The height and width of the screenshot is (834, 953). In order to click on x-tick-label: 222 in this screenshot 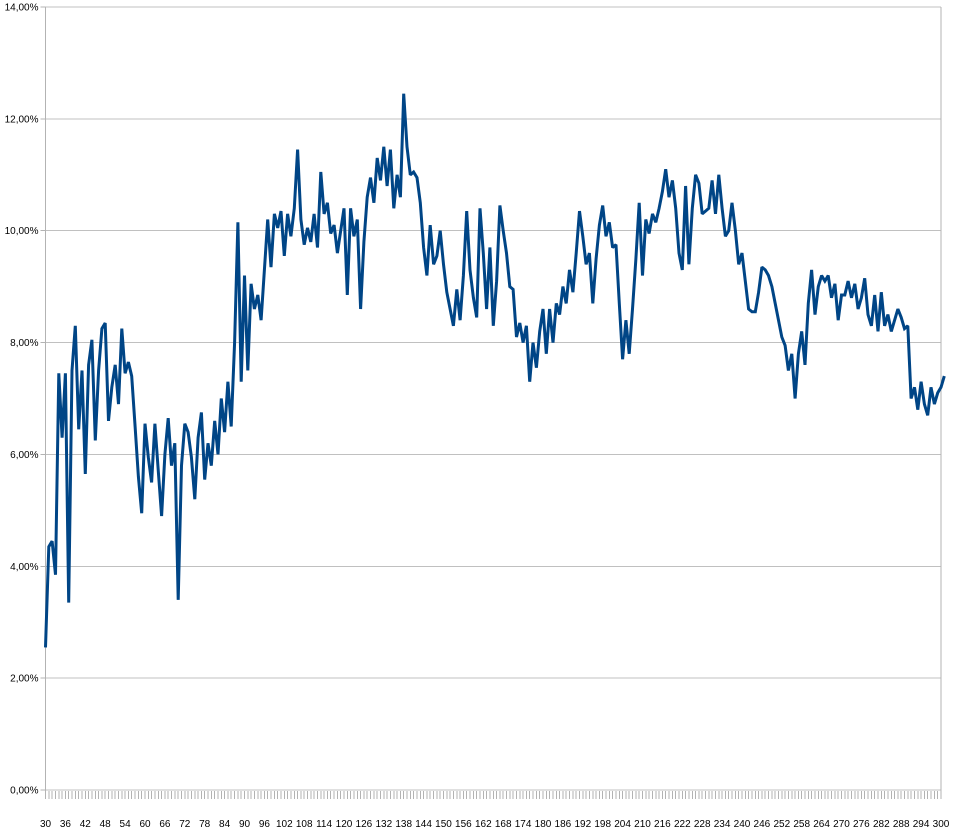, I will do `click(682, 824)`.